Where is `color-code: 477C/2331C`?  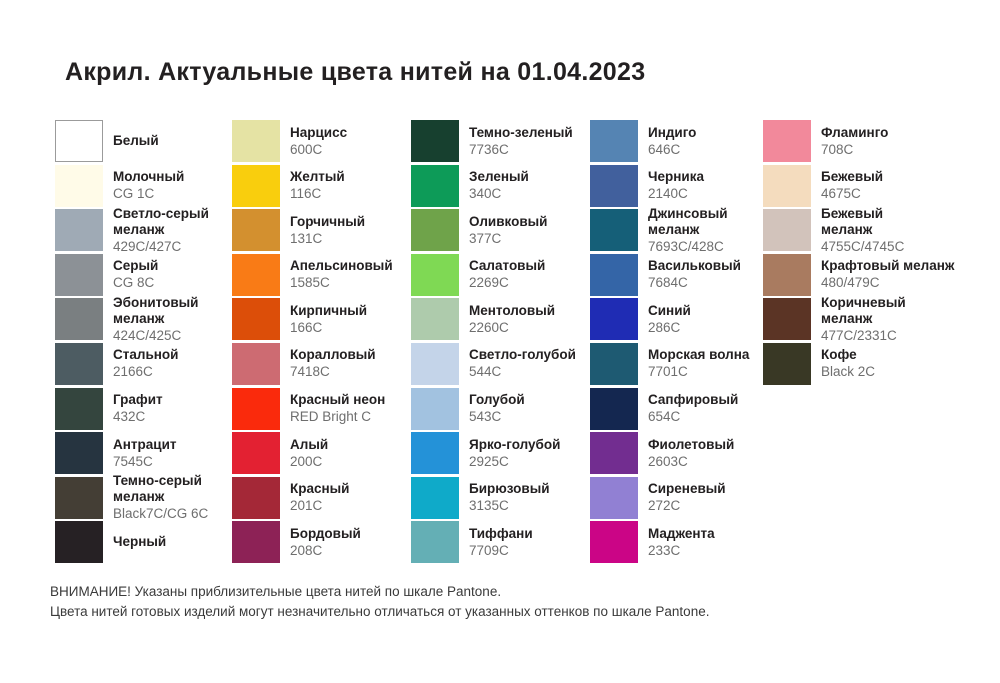 color-code: 477C/2331C is located at coordinates (859, 335).